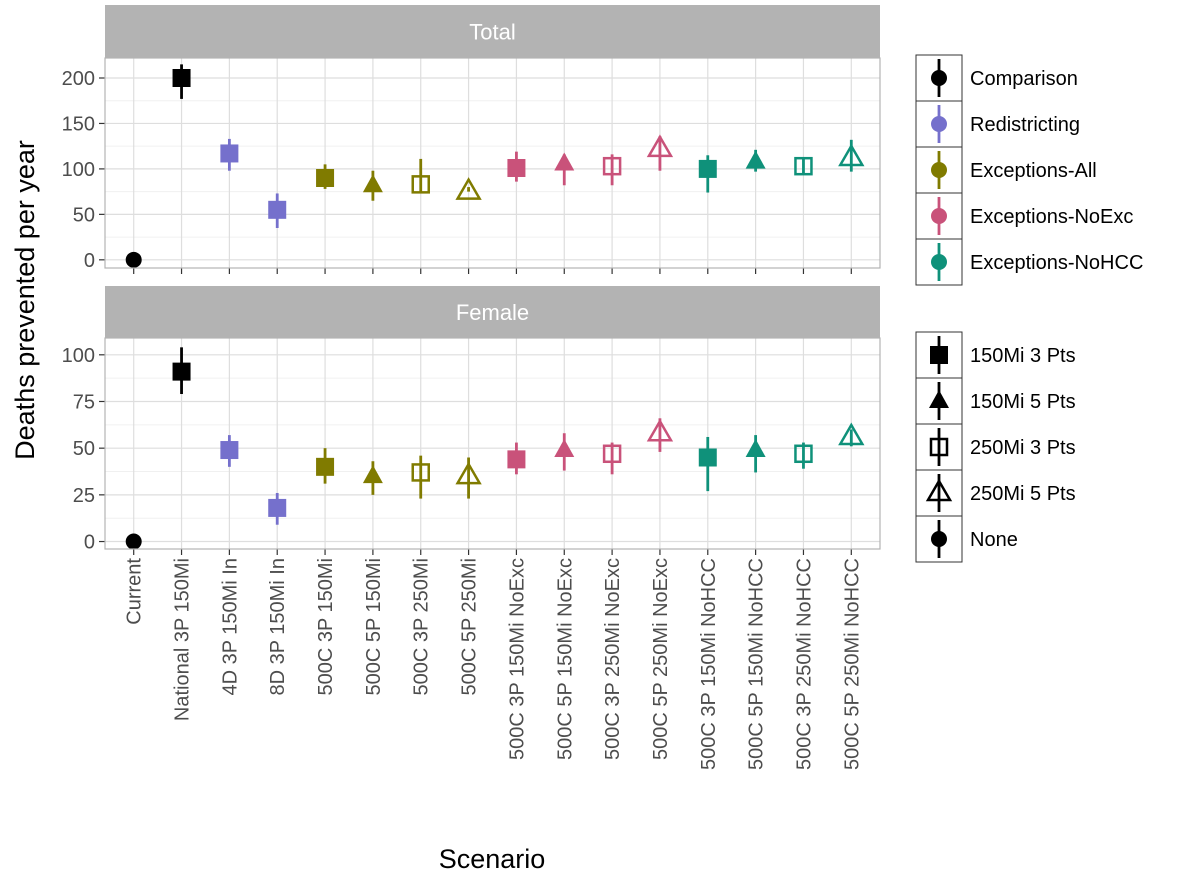 This screenshot has width=1191, height=877. I want to click on legend-entry-150mi-3-pts: 150Mi 3 Pts, so click(995, 355).